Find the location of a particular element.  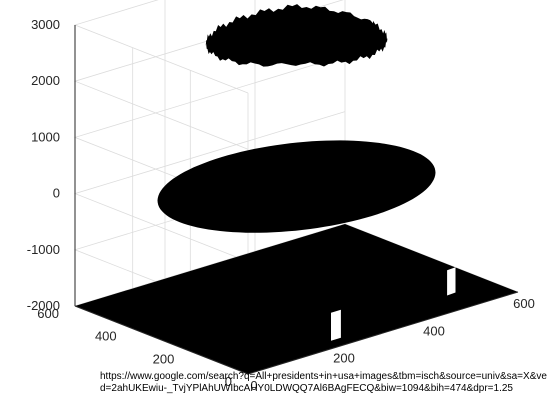

z-tick-label-1: -1000 is located at coordinates (43, 249).